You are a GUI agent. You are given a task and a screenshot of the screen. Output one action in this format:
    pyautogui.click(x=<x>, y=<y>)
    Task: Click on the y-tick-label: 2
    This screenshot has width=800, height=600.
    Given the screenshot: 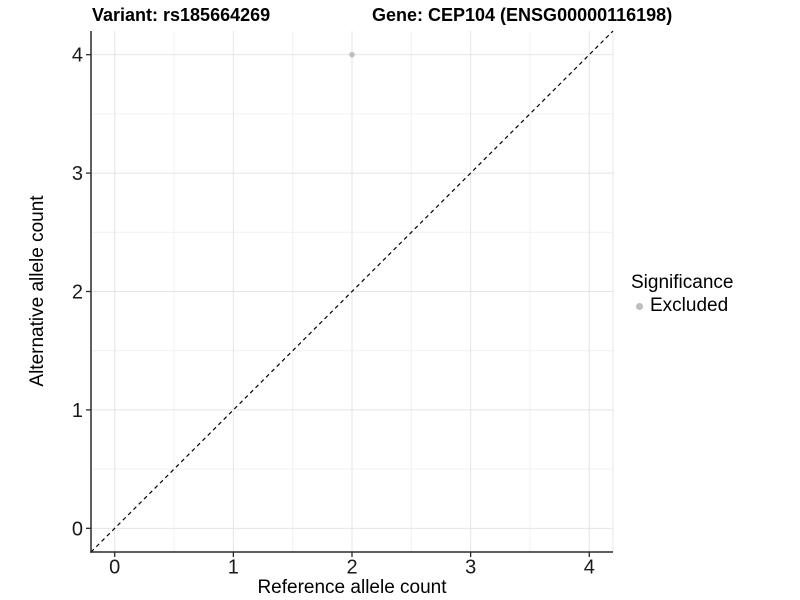 What is the action you would take?
    pyautogui.click(x=77, y=293)
    